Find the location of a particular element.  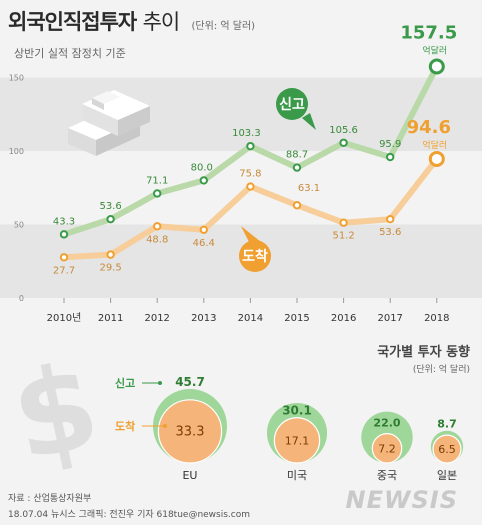

series-value-label: 105.6 is located at coordinates (343, 130).